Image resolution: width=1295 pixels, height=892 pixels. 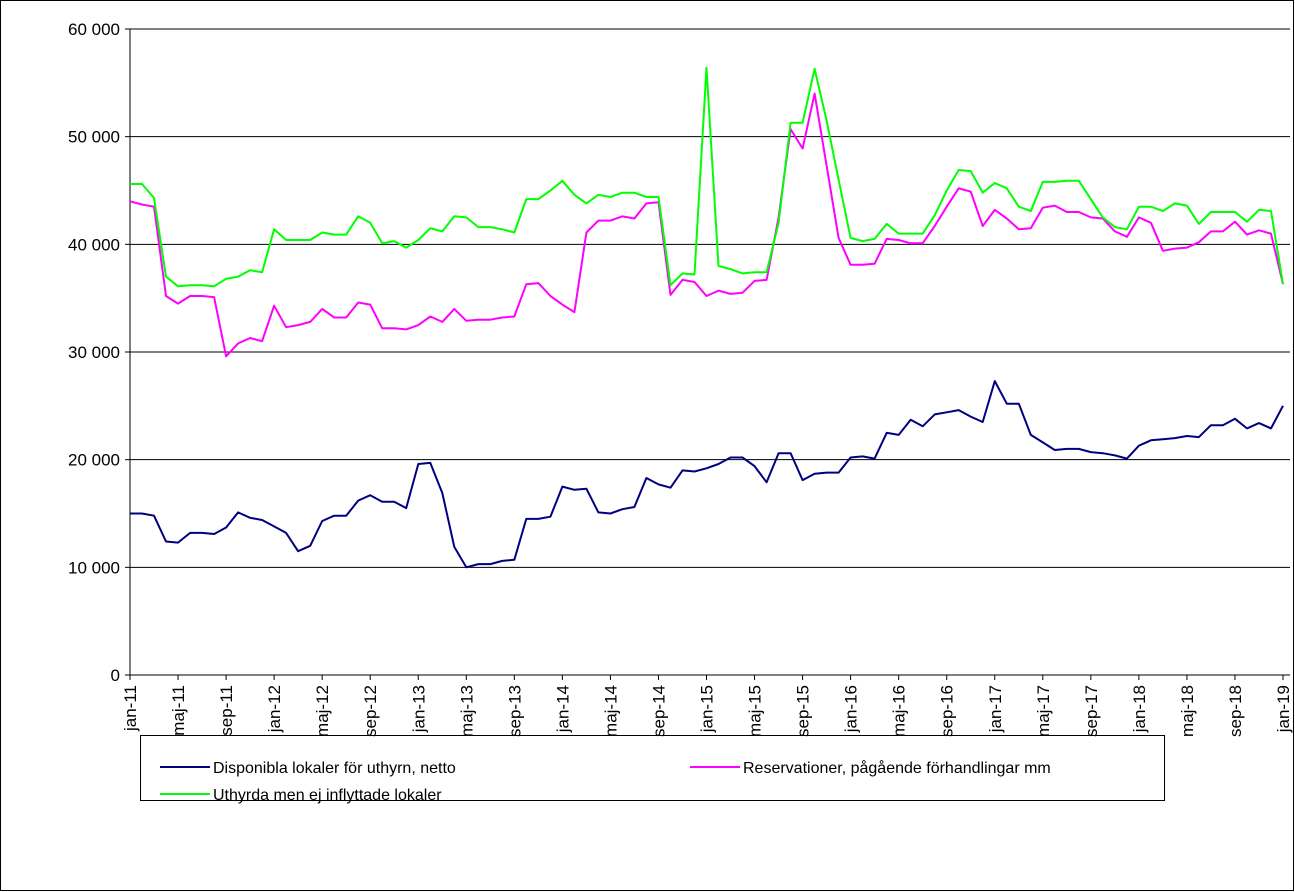 What do you see at coordinates (274, 709) in the screenshot?
I see `x-tick-label: jan-12` at bounding box center [274, 709].